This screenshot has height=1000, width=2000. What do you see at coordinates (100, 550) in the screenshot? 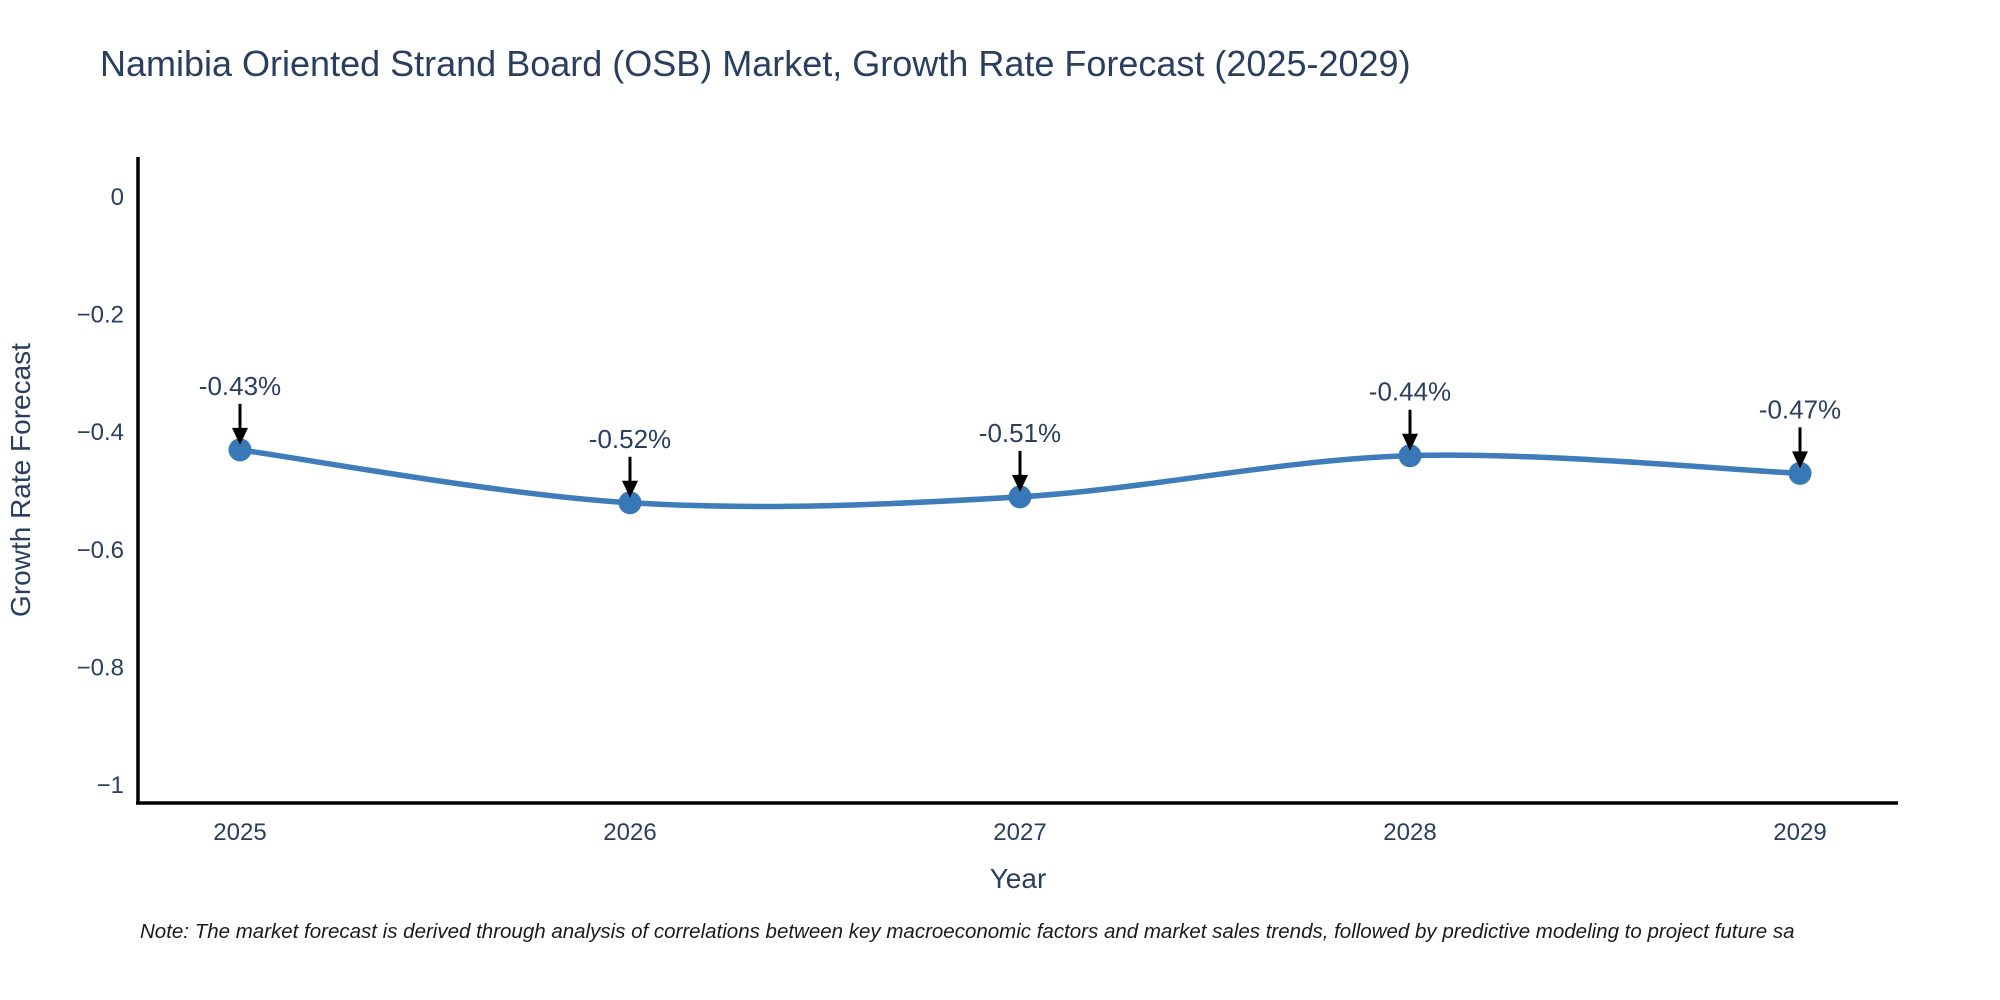
I see `y-tick-label: −0.6` at bounding box center [100, 550].